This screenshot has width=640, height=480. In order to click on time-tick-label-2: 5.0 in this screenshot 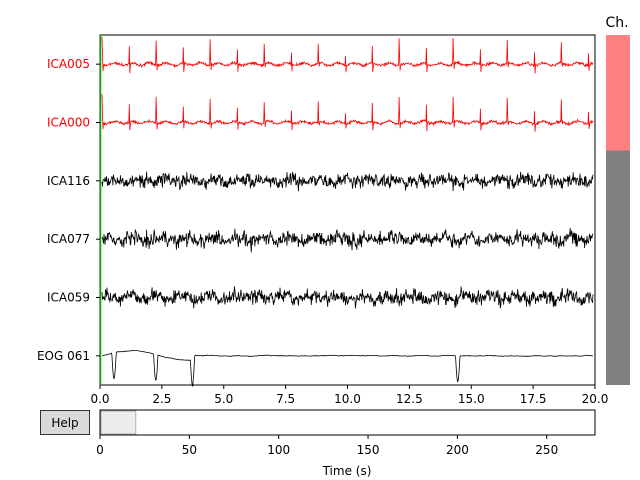, I will do `click(223, 399)`.